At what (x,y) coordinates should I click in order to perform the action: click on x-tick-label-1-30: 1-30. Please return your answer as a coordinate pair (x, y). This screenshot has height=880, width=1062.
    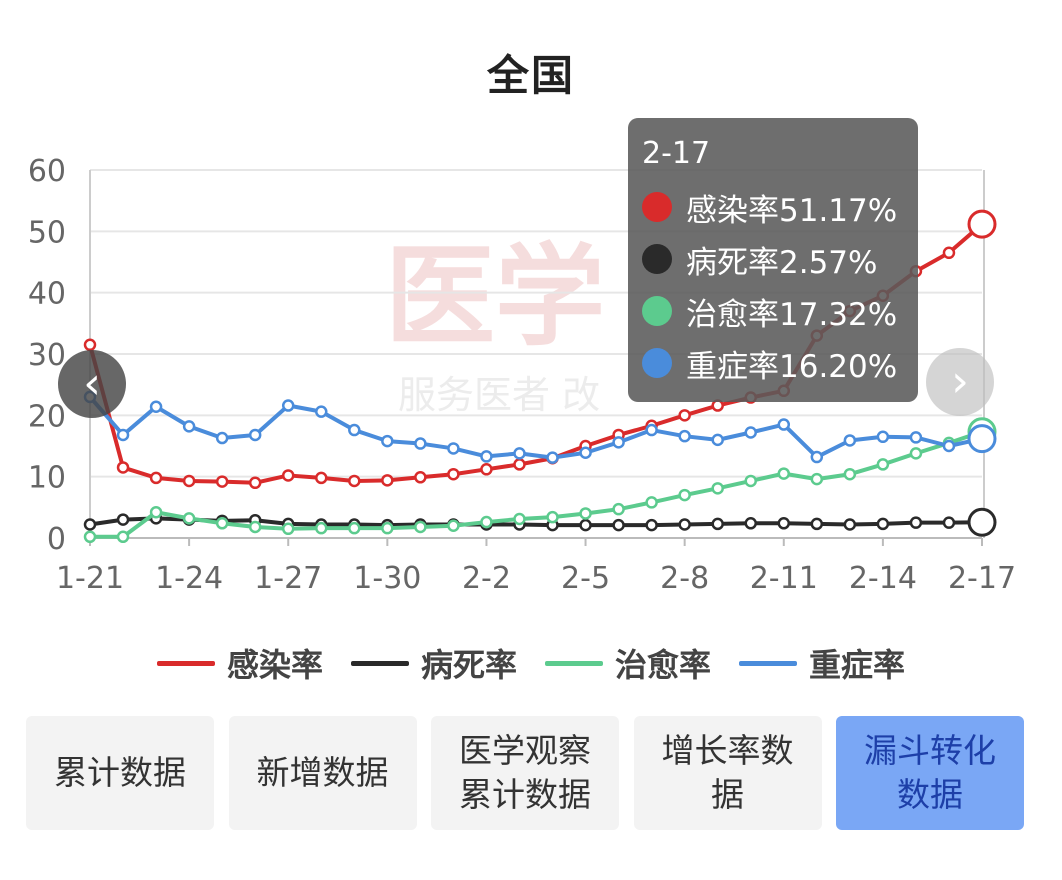
    Looking at the image, I should click on (387, 578).